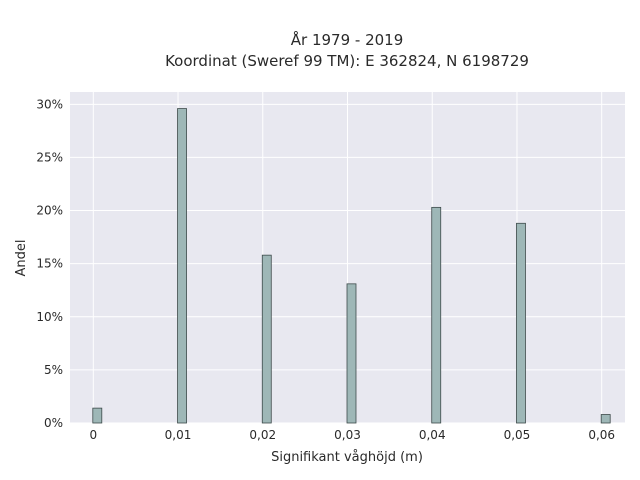 This screenshot has width=640, height=480. What do you see at coordinates (178, 435) in the screenshot?
I see `x-tick-label: 0,01` at bounding box center [178, 435].